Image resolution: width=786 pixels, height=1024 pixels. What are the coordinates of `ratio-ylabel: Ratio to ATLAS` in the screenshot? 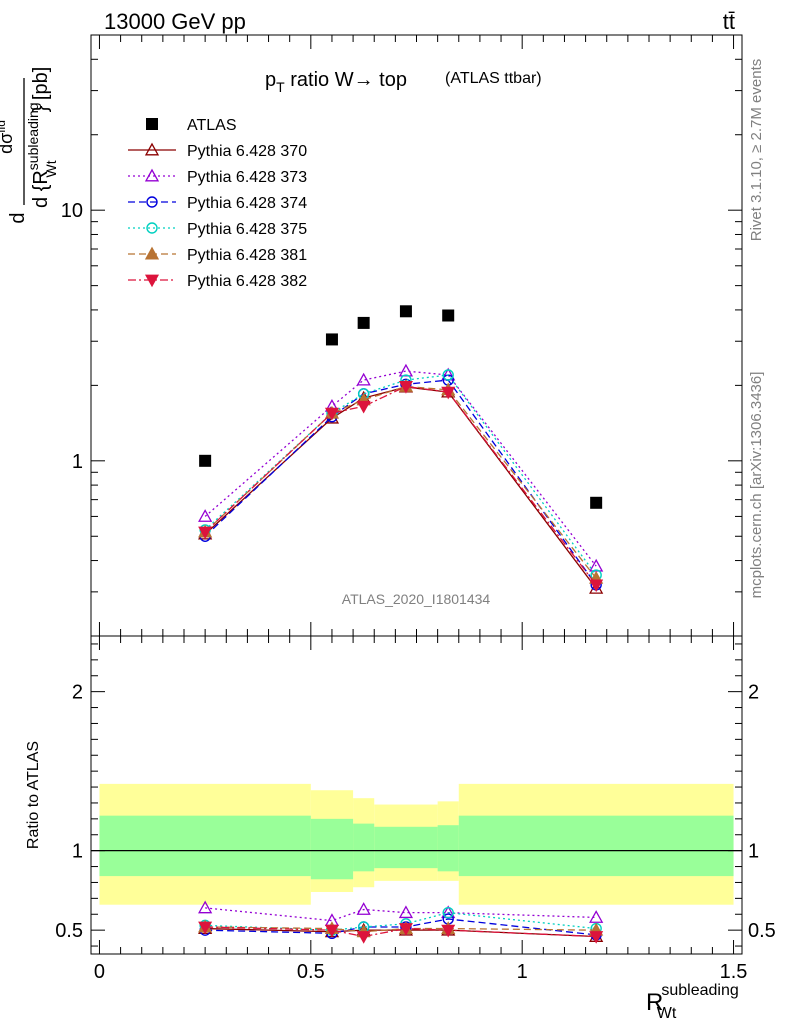 It's located at (33, 795).